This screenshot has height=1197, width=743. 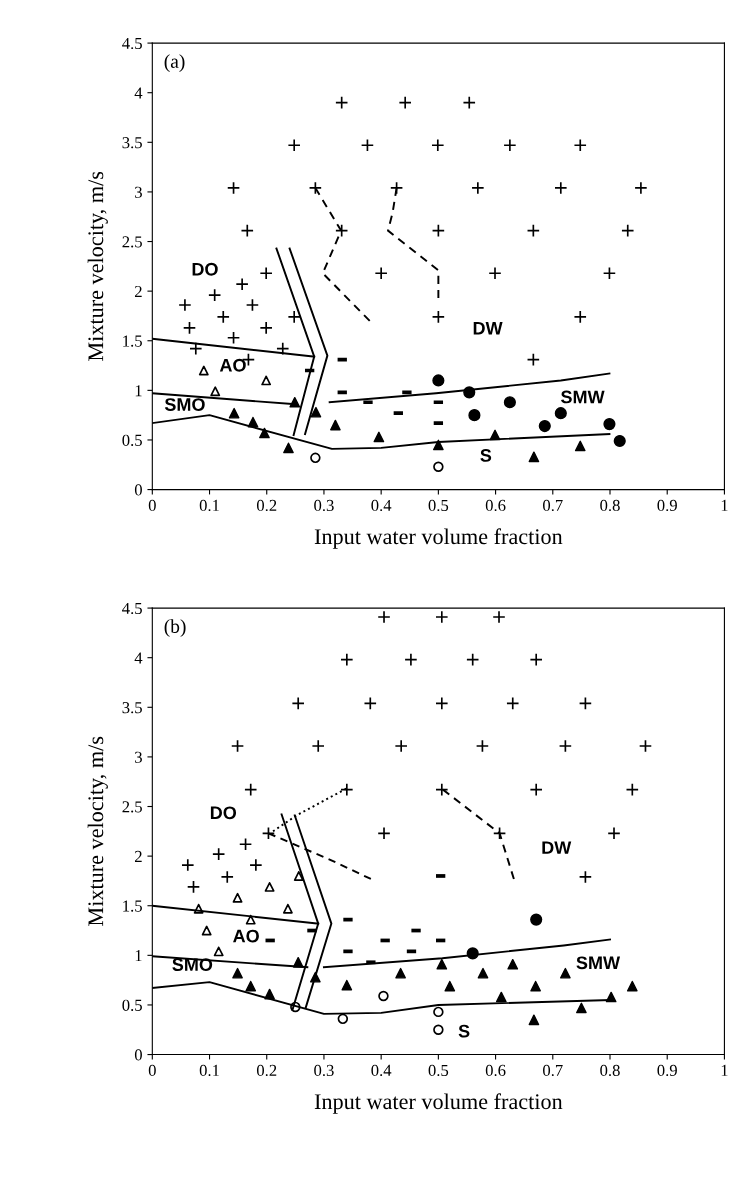 What do you see at coordinates (175, 628) in the screenshot?
I see `annotation: (b)` at bounding box center [175, 628].